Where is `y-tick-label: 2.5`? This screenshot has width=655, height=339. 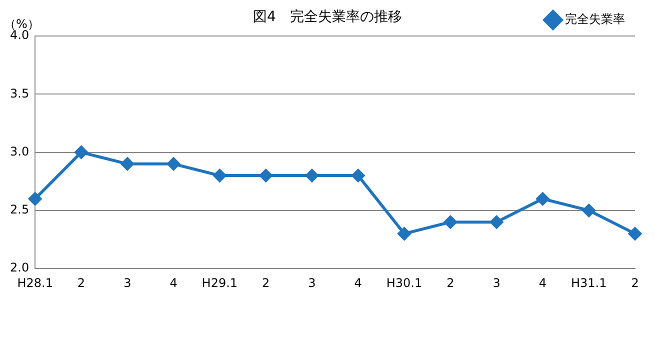
y-tick-label: 2.5 is located at coordinates (20, 209).